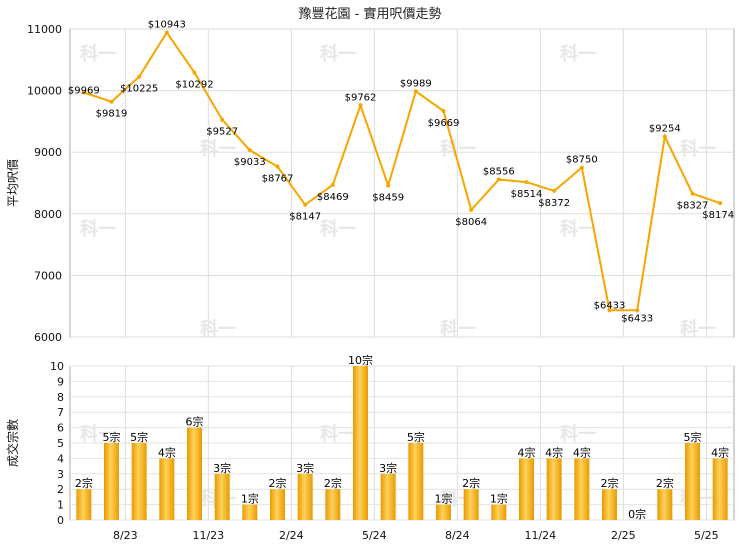 This screenshot has width=740, height=550. What do you see at coordinates (60, 474) in the screenshot?
I see `count-y-tick-label: 3` at bounding box center [60, 474].